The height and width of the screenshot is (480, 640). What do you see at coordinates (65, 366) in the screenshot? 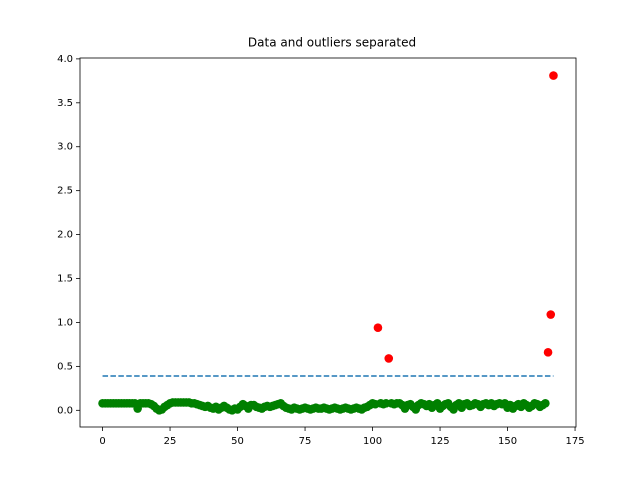
I see `y-tick-label: 0.5` at bounding box center [65, 366].